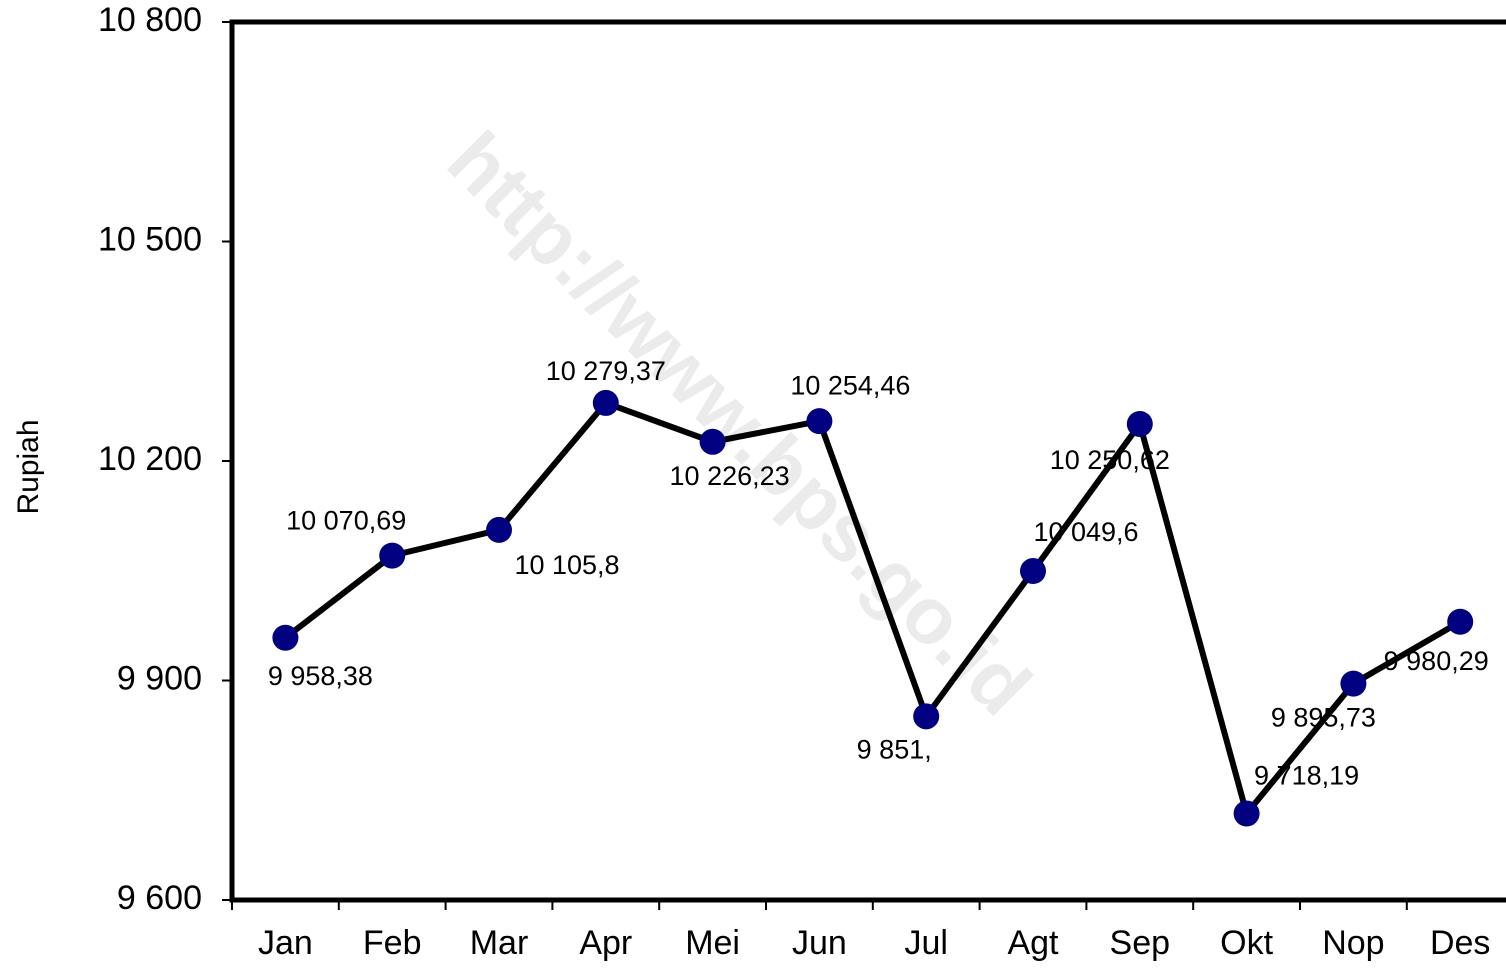  What do you see at coordinates (712, 943) in the screenshot?
I see `x-tick-label: Mei` at bounding box center [712, 943].